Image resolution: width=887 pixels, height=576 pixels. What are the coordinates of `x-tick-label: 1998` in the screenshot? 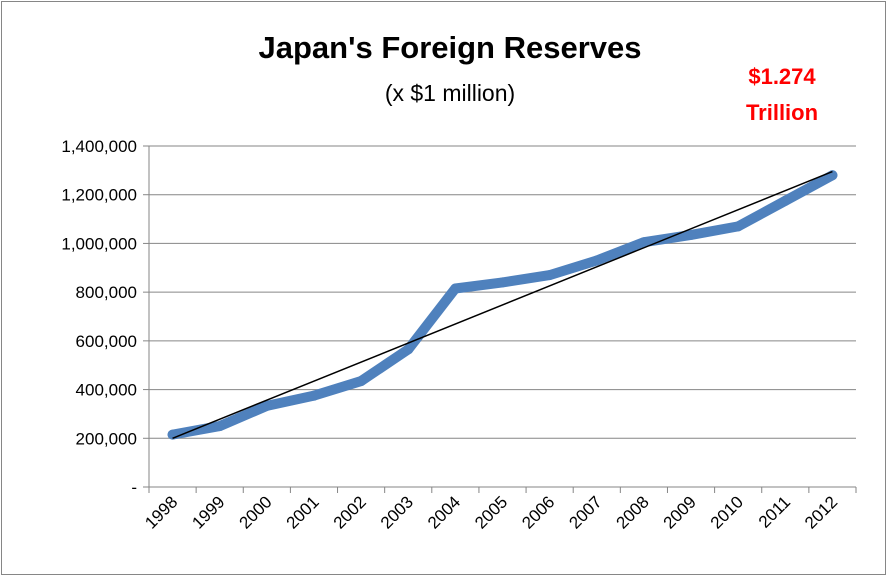 It's located at (161, 512).